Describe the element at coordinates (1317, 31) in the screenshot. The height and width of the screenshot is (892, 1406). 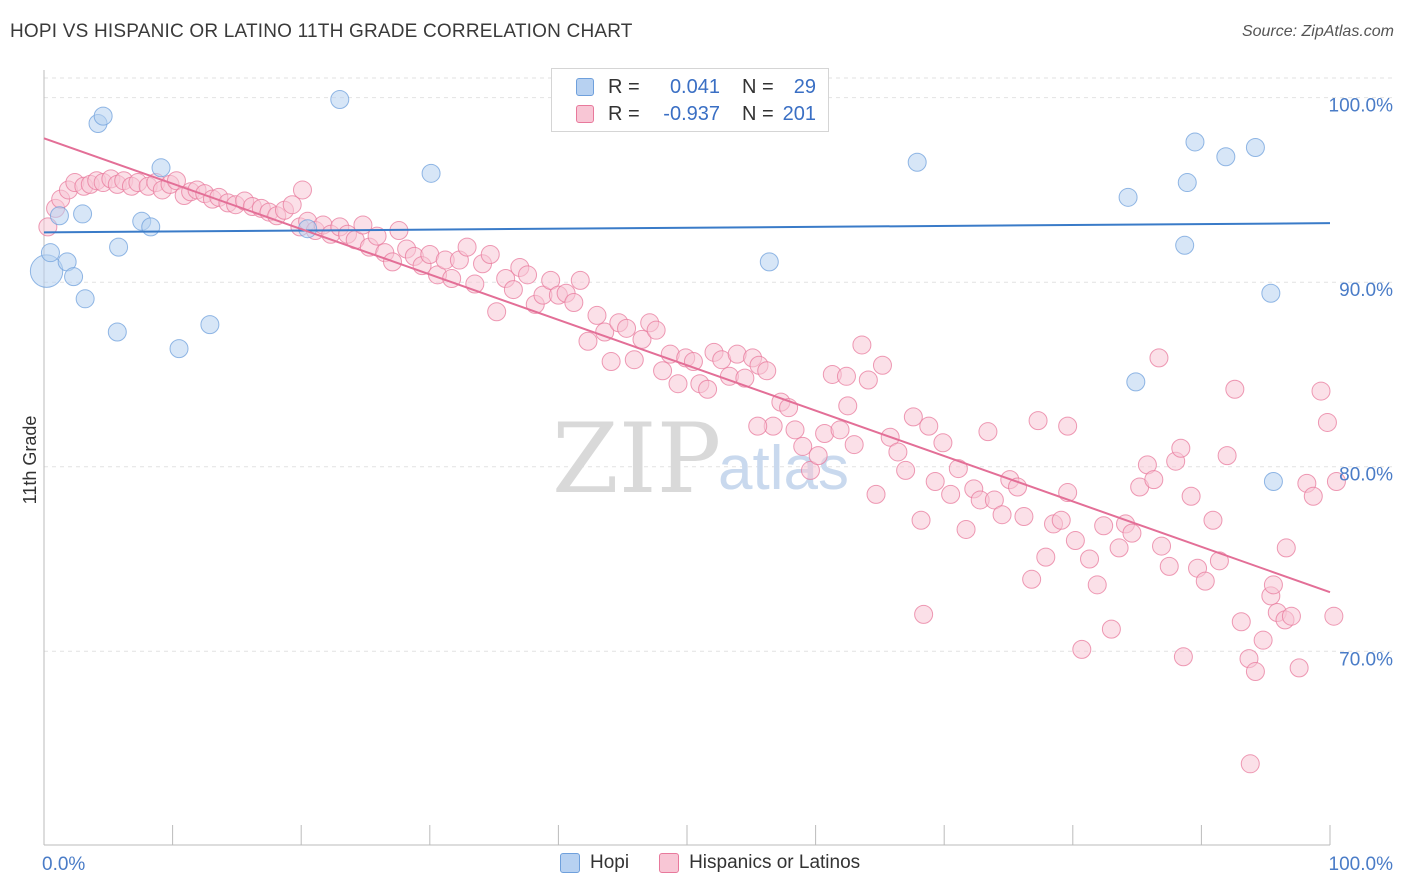
I see `source-credit: Source: ZipAtlas.com` at that location.